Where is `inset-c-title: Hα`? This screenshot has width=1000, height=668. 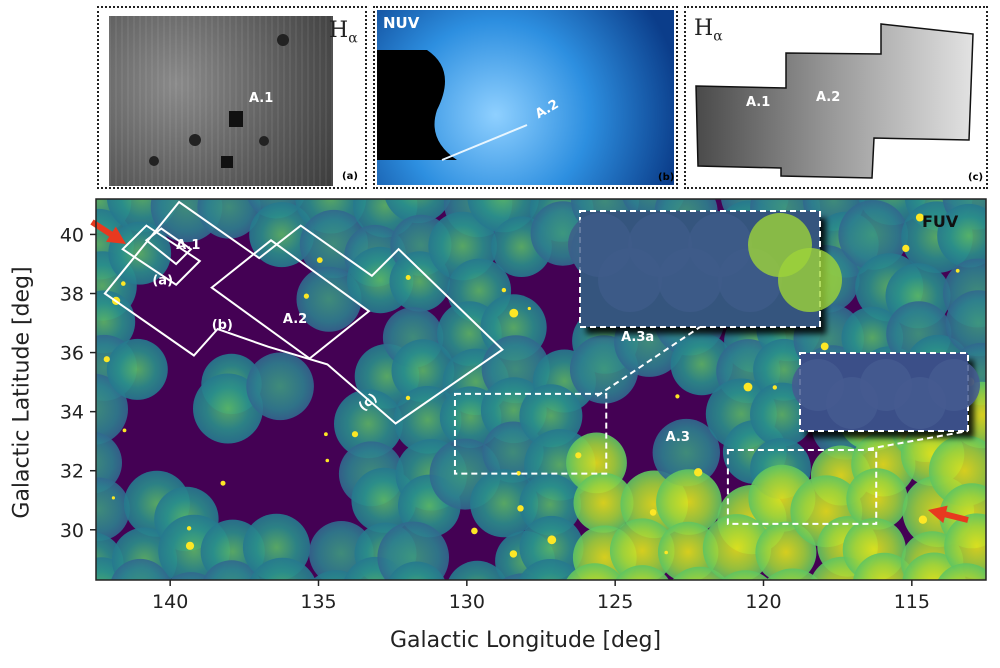 inset-c-title: Hα is located at coordinates (708, 30).